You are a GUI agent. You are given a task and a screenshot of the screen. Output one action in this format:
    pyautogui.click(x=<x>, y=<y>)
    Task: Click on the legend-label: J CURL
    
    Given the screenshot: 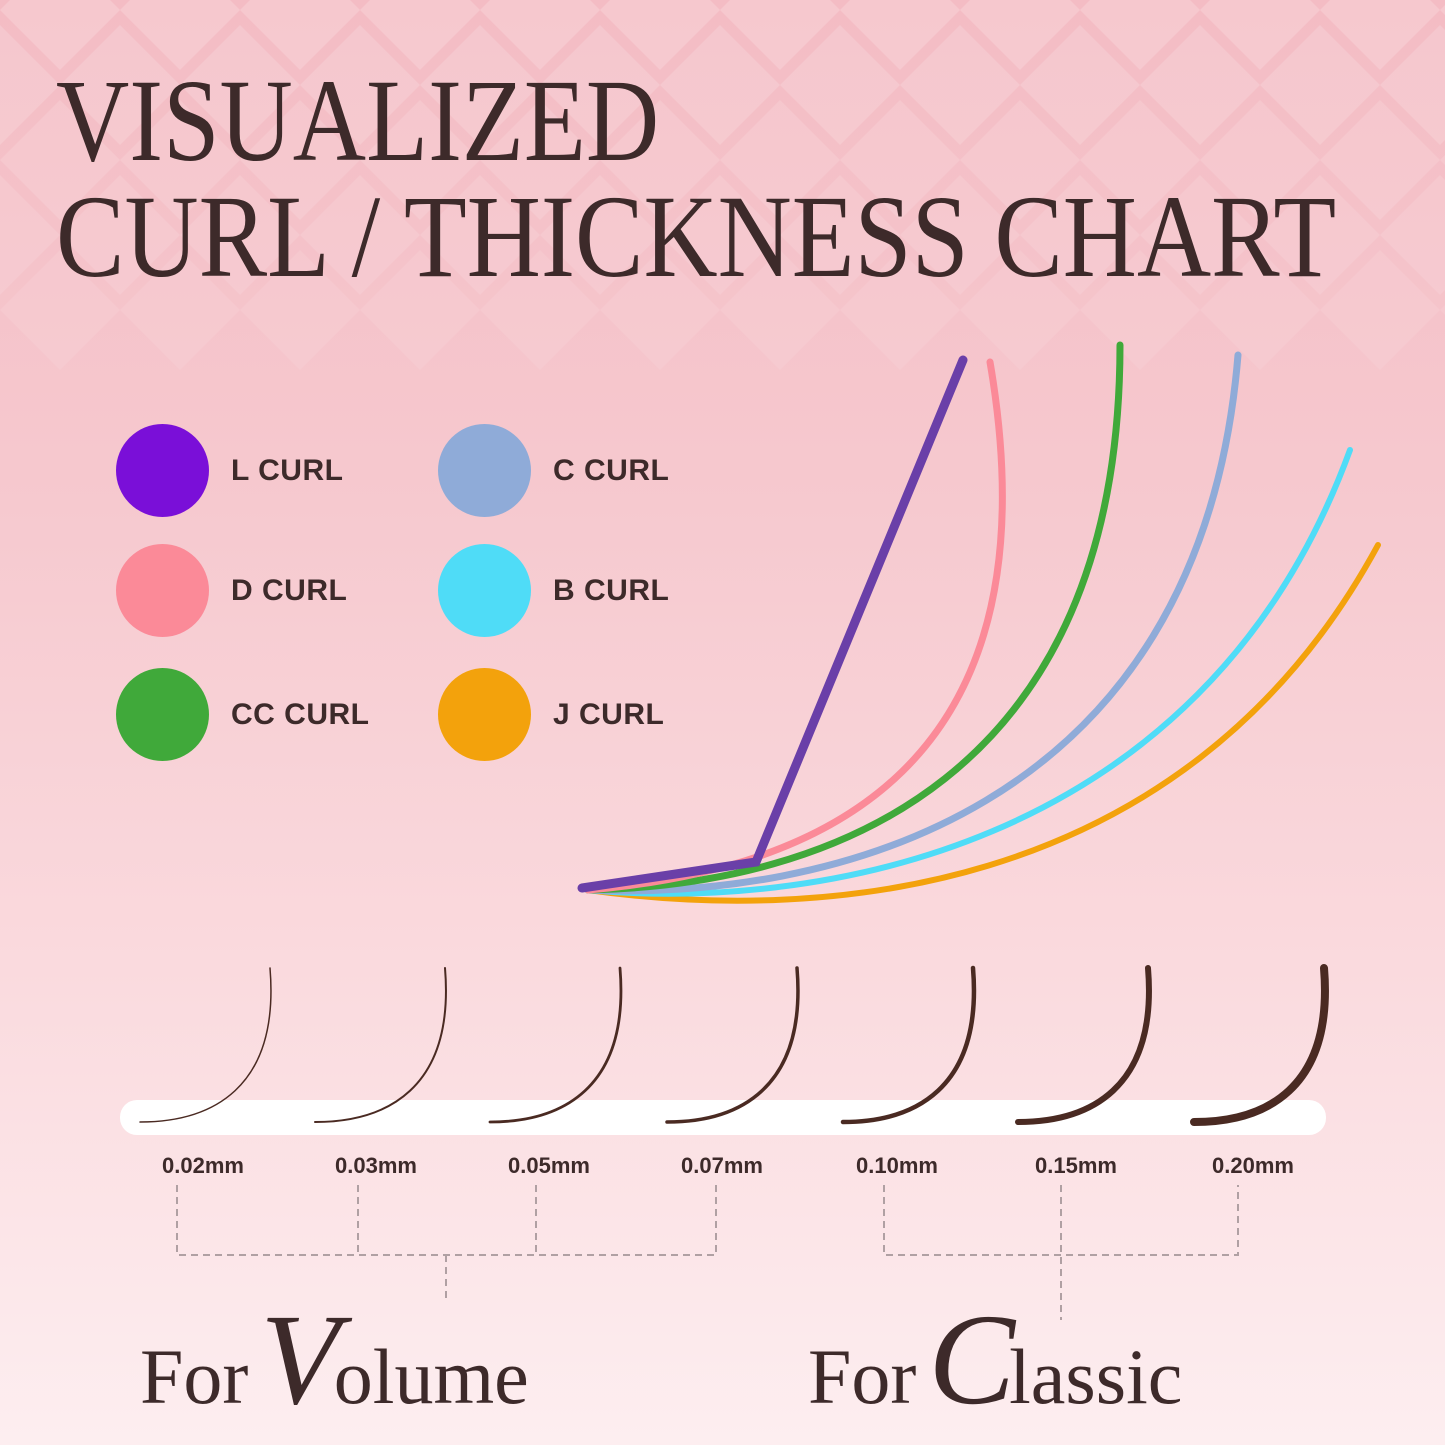 What is the action you would take?
    pyautogui.click(x=609, y=714)
    